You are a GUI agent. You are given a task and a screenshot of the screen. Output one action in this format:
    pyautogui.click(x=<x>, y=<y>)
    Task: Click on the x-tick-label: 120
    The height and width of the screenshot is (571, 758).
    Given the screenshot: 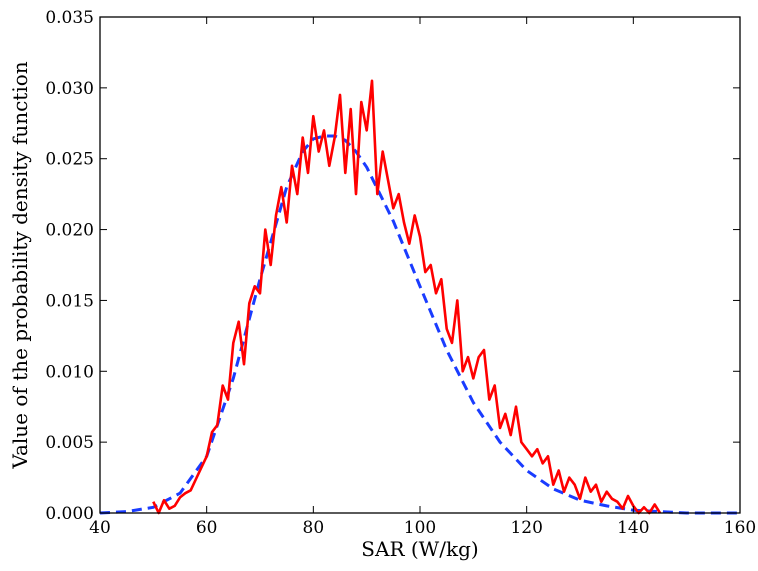 What is the action you would take?
    pyautogui.click(x=526, y=528)
    